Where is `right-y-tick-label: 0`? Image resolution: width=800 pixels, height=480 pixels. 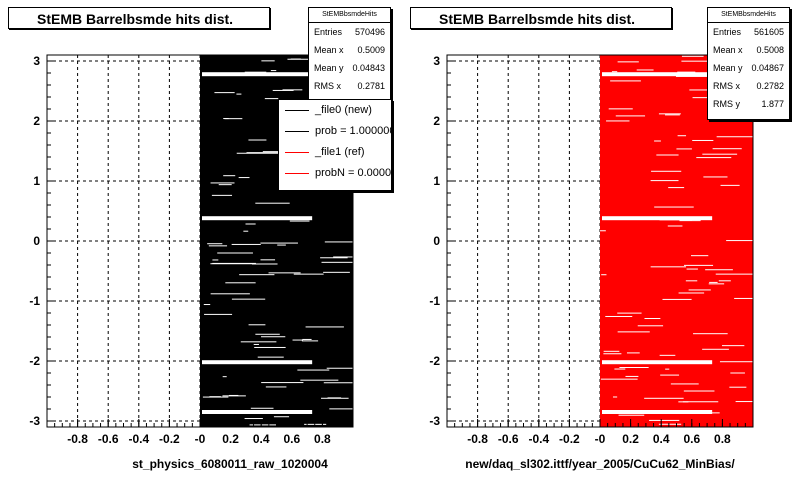
right-y-tick-label: 0 is located at coordinates (436, 241).